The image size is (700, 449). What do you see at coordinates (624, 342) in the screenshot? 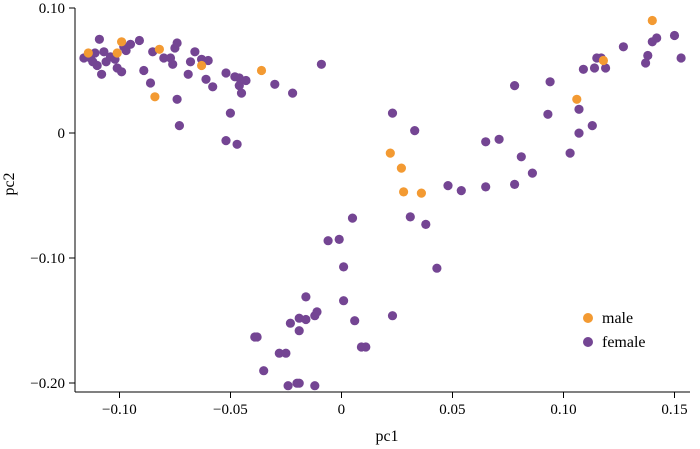
I see `legend-label-female: female` at bounding box center [624, 342].